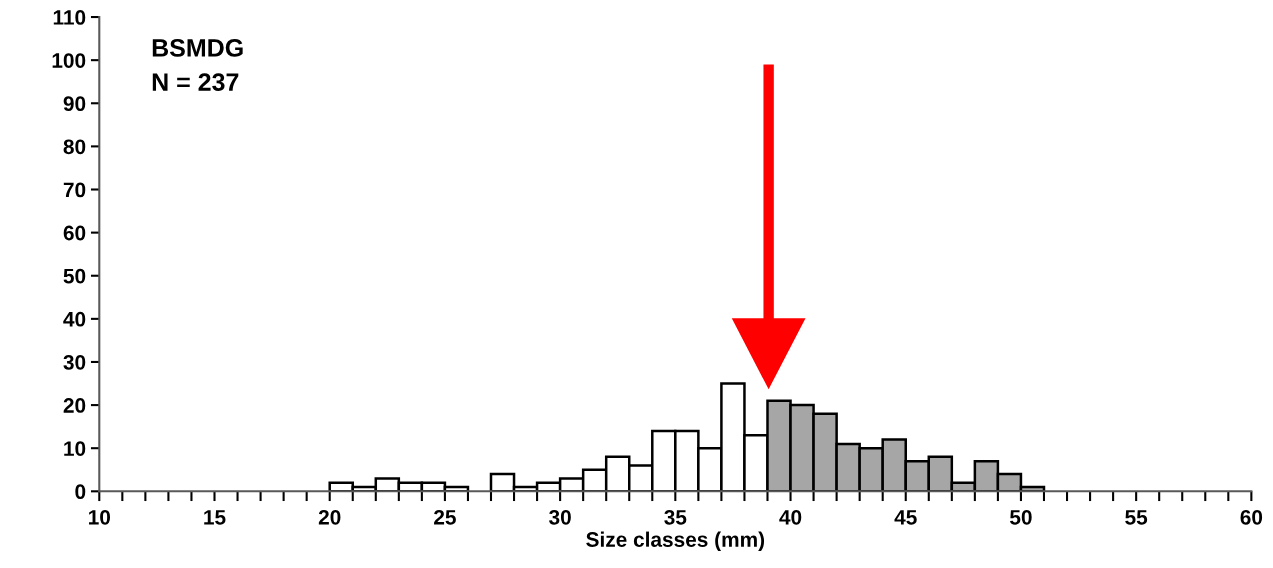  I want to click on x-tick-label: 55, so click(1136, 517).